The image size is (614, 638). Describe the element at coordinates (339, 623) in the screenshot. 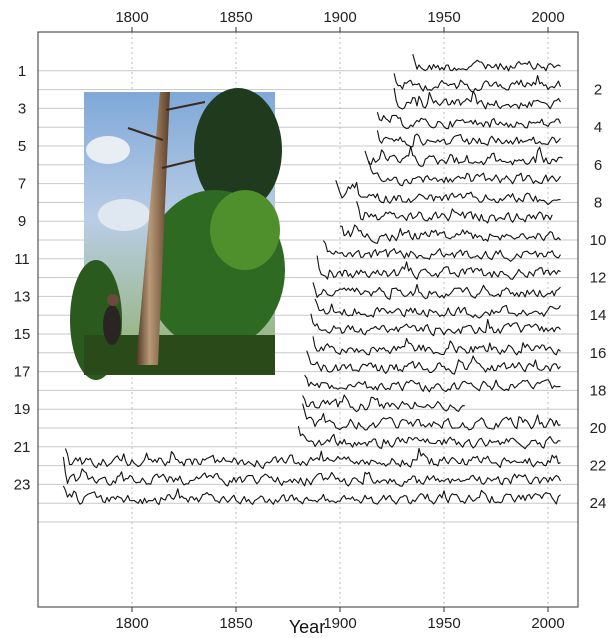

I see `x-tick-label-bottom: 1900` at that location.